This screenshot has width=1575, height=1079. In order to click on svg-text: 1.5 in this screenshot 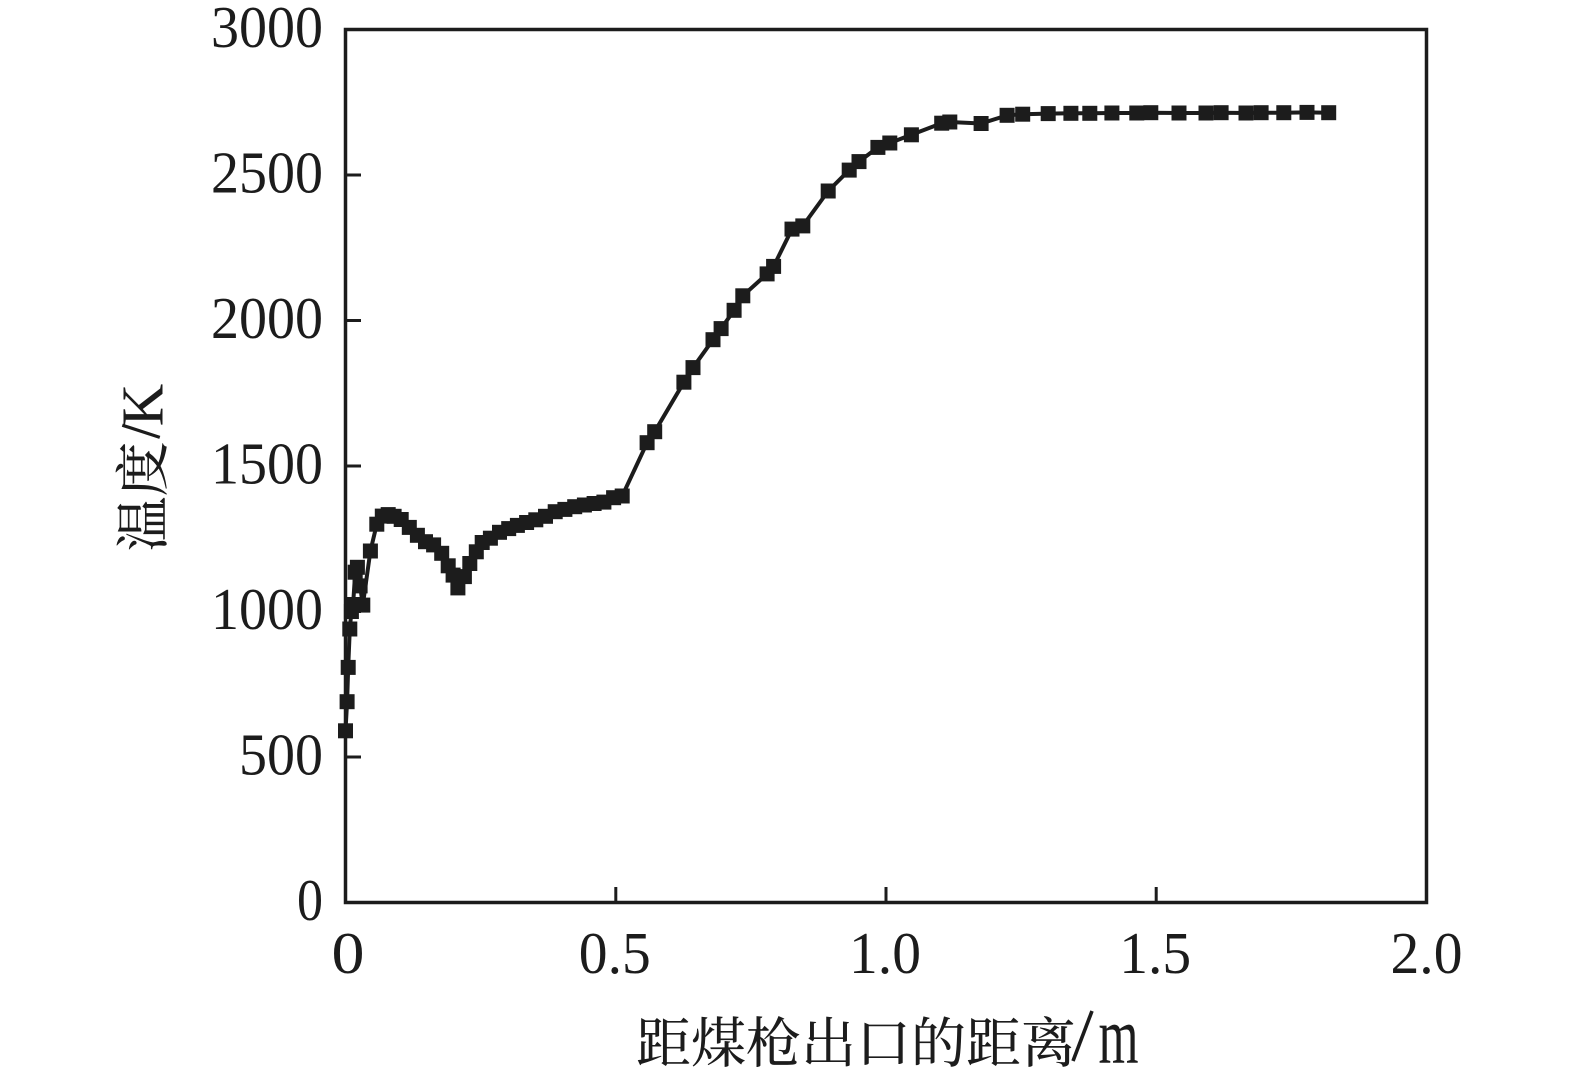, I will do `click(1155, 953)`.